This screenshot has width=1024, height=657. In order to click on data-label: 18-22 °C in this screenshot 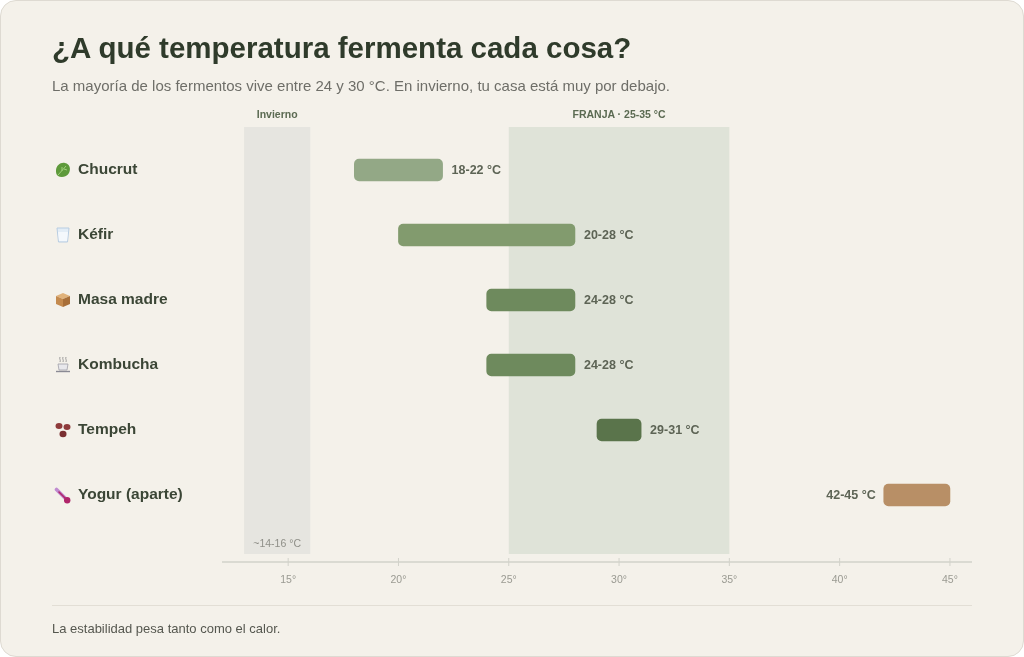, I will do `click(476, 170)`.